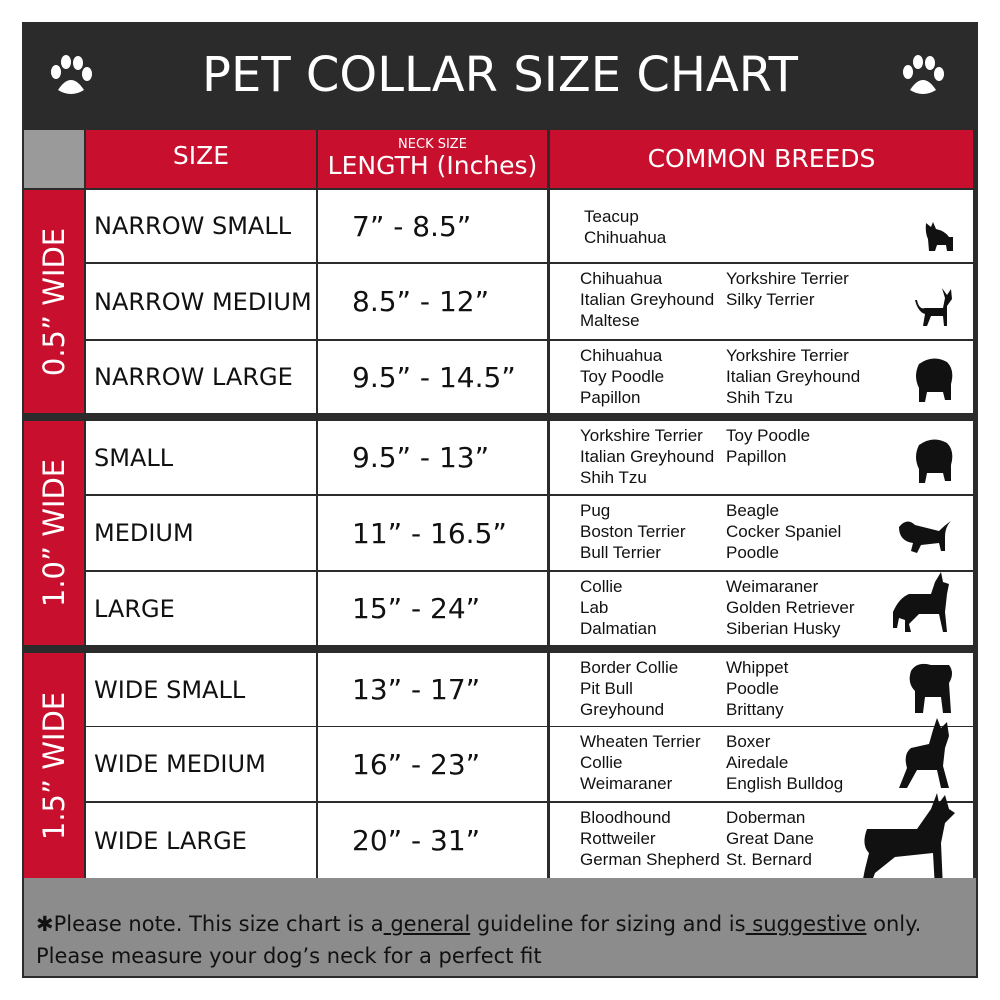 This screenshot has width=1000, height=1000. What do you see at coordinates (432, 377) in the screenshot?
I see `length-cell: 9.5” - 14.5”` at bounding box center [432, 377].